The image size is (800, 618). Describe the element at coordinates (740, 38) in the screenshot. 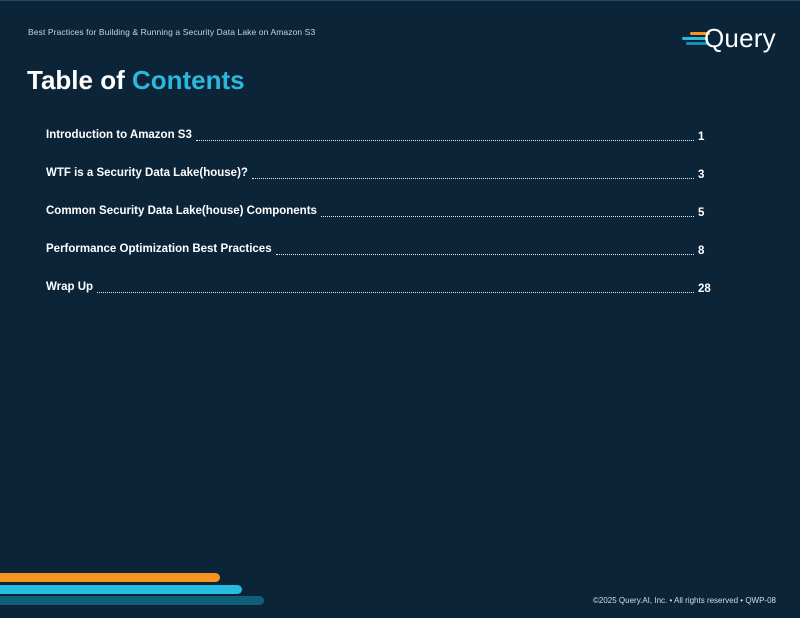

I see `logo-wordmark: Query` at that location.